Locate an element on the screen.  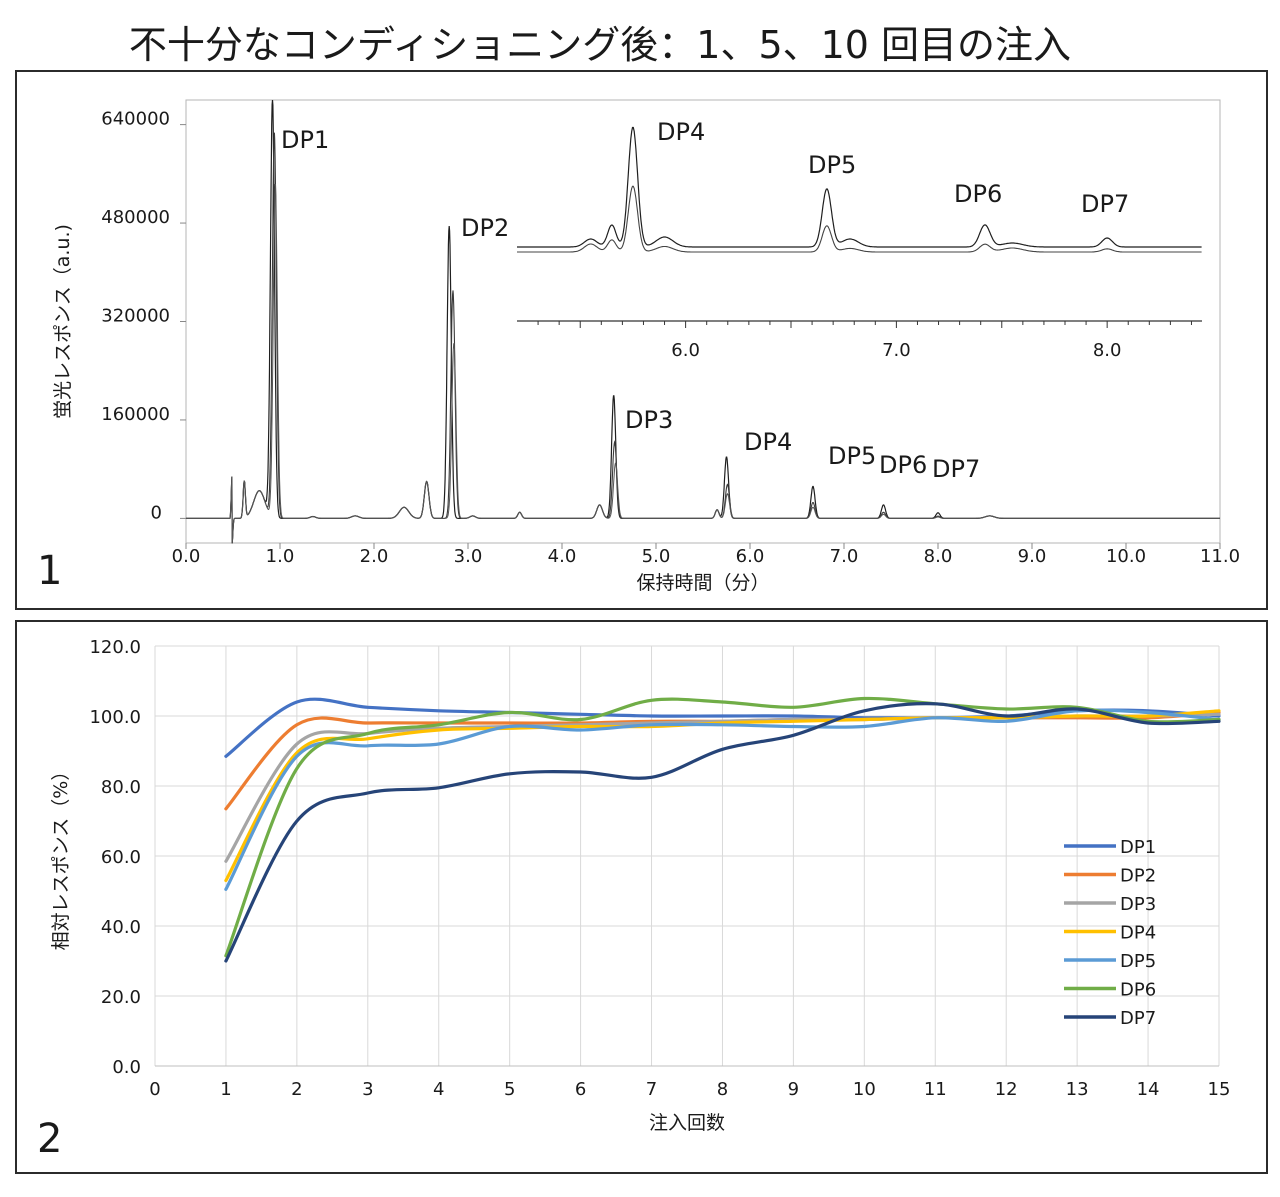
x-axis-label: 保持時間（分） is located at coordinates (702, 583).